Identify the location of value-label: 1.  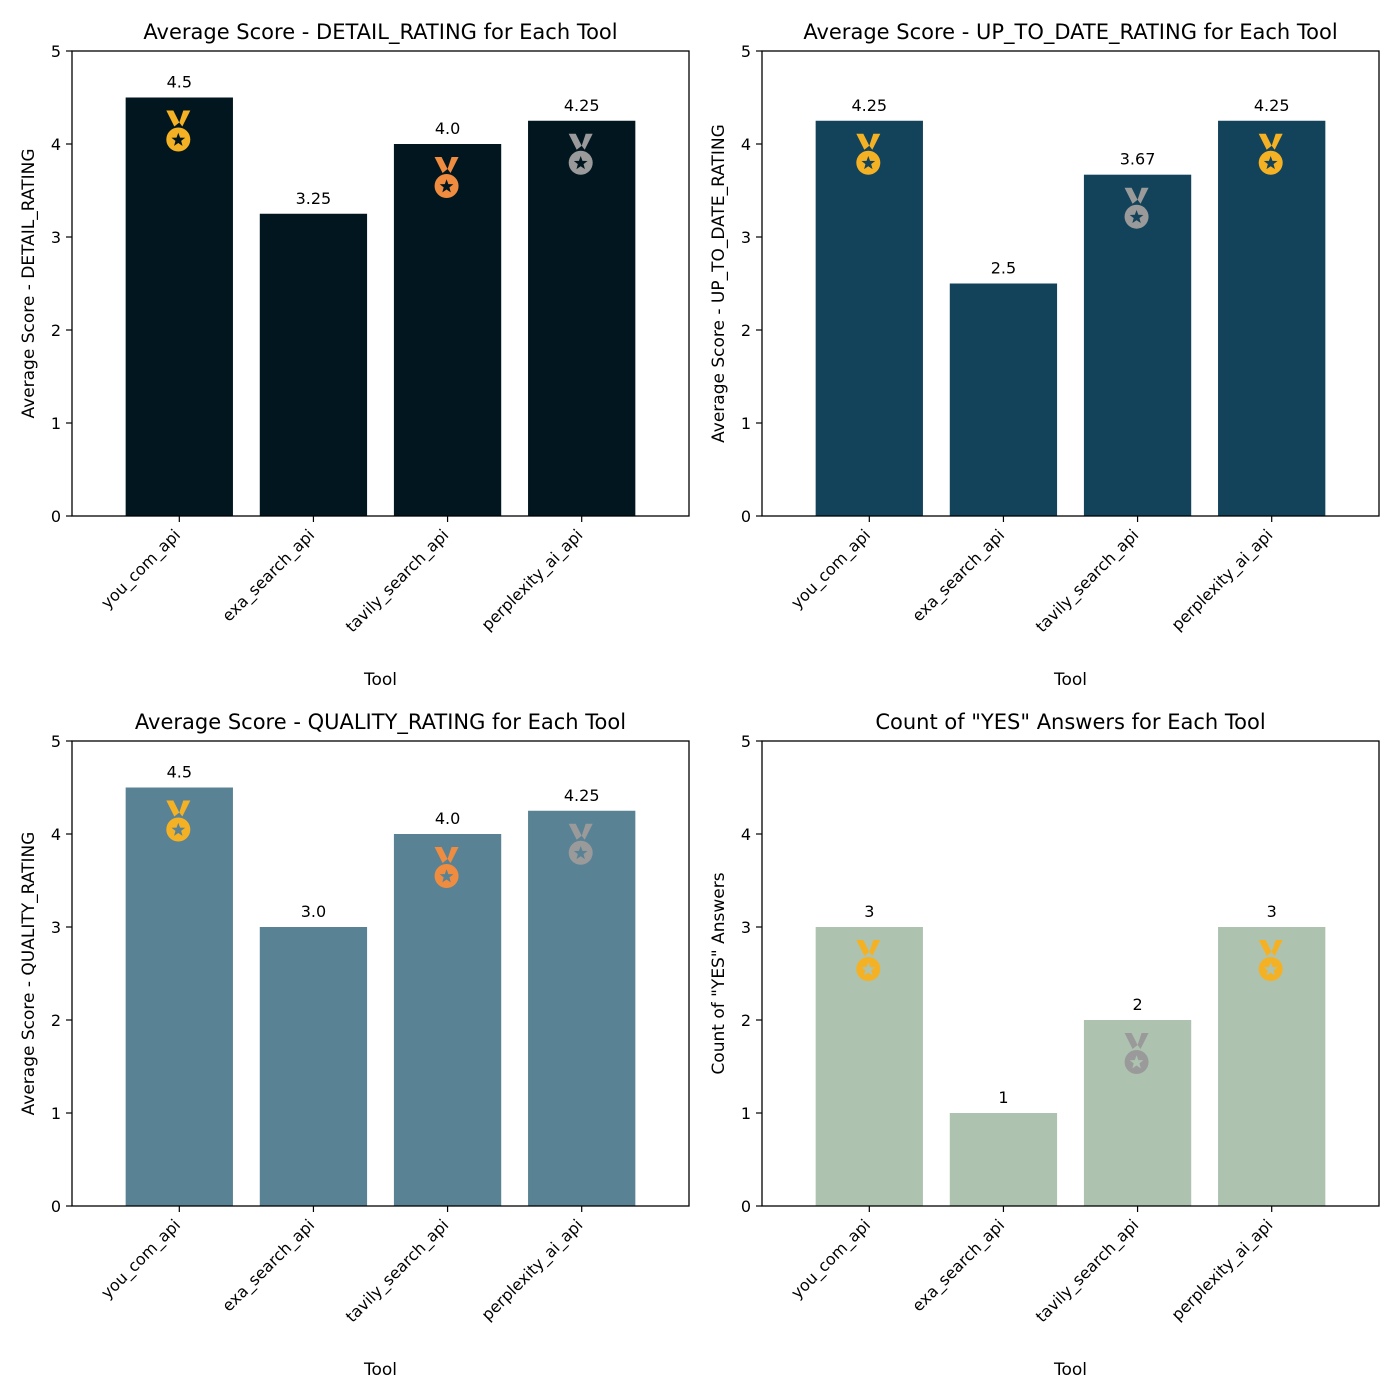
(1003, 1097).